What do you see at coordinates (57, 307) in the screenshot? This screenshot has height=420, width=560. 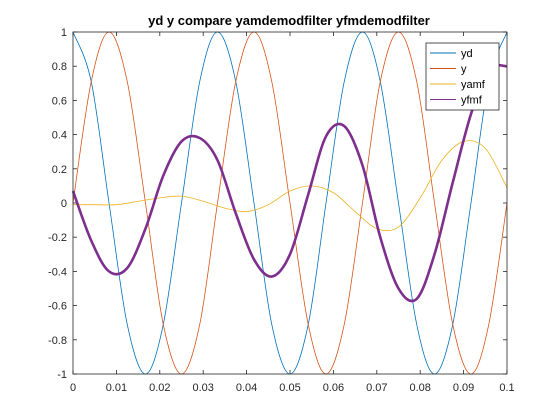 I see `y-tick-label: -0.6` at bounding box center [57, 307].